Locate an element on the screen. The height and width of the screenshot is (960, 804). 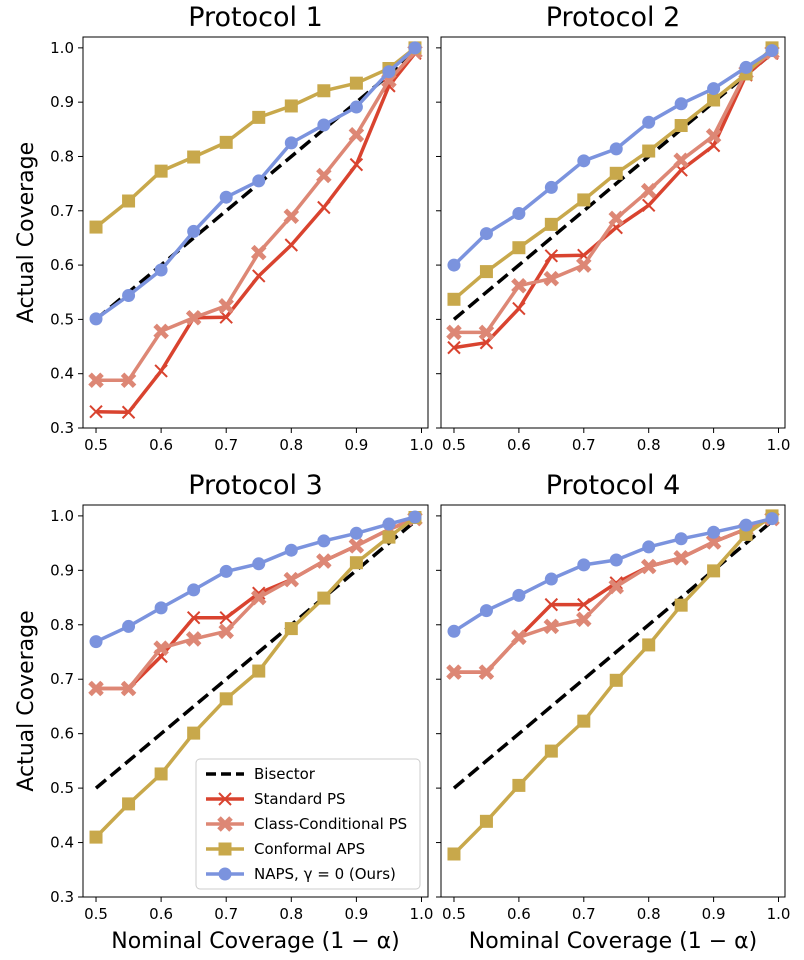
y-tick-label: 0.6 is located at coordinates (62, 265).